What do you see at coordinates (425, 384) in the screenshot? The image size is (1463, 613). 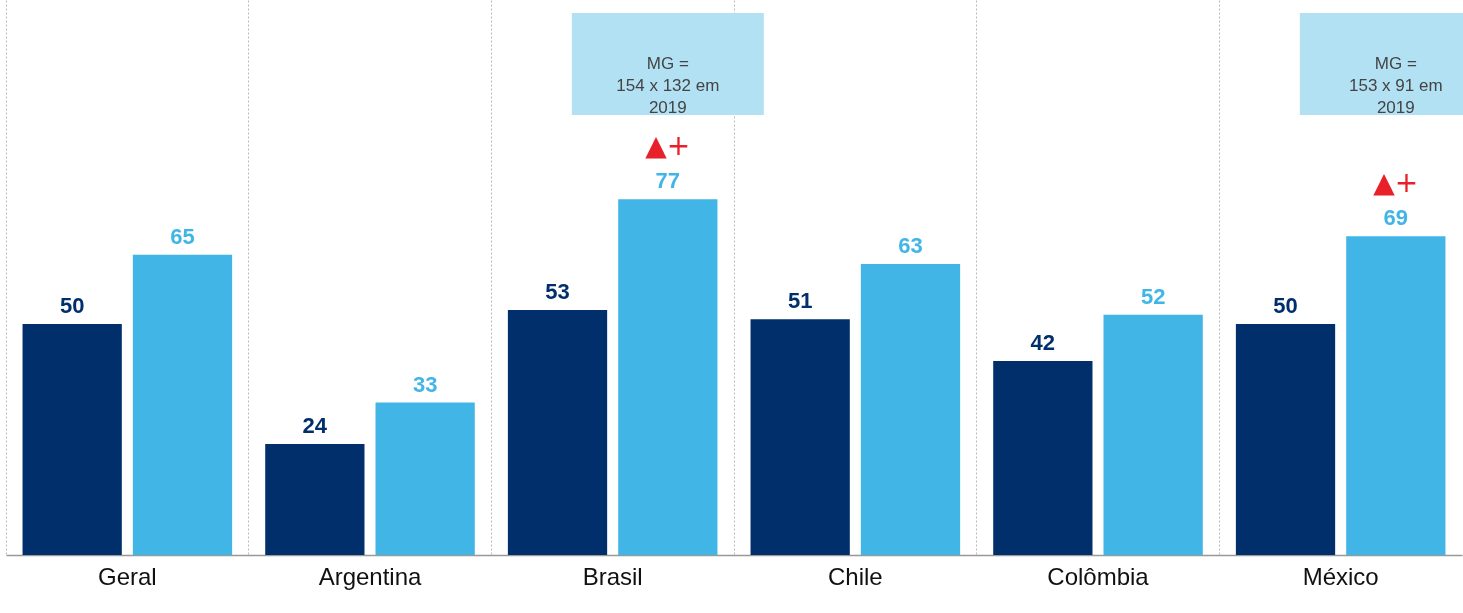 I see `data-label: 33` at bounding box center [425, 384].